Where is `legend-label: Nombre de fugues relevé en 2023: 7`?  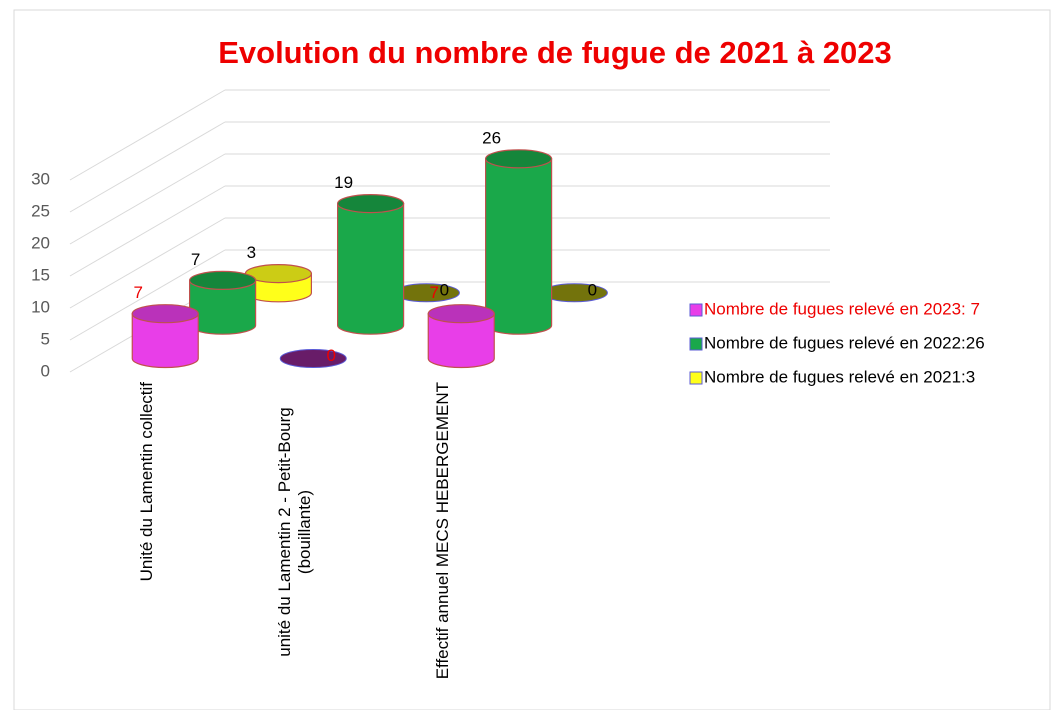
legend-label: Nombre de fugues relevé en 2023: 7 is located at coordinates (842, 308).